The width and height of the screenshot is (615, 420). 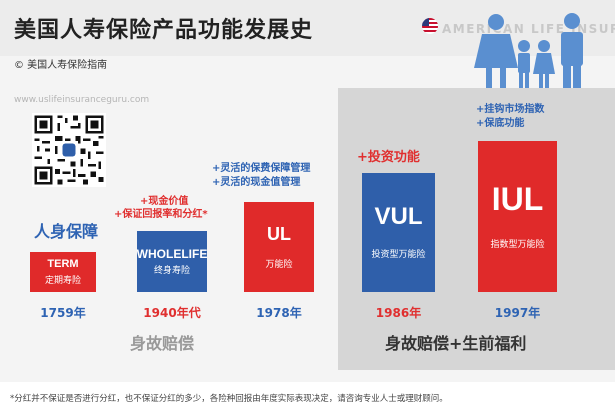 I want to click on year-label: 1759年, so click(x=63, y=313).